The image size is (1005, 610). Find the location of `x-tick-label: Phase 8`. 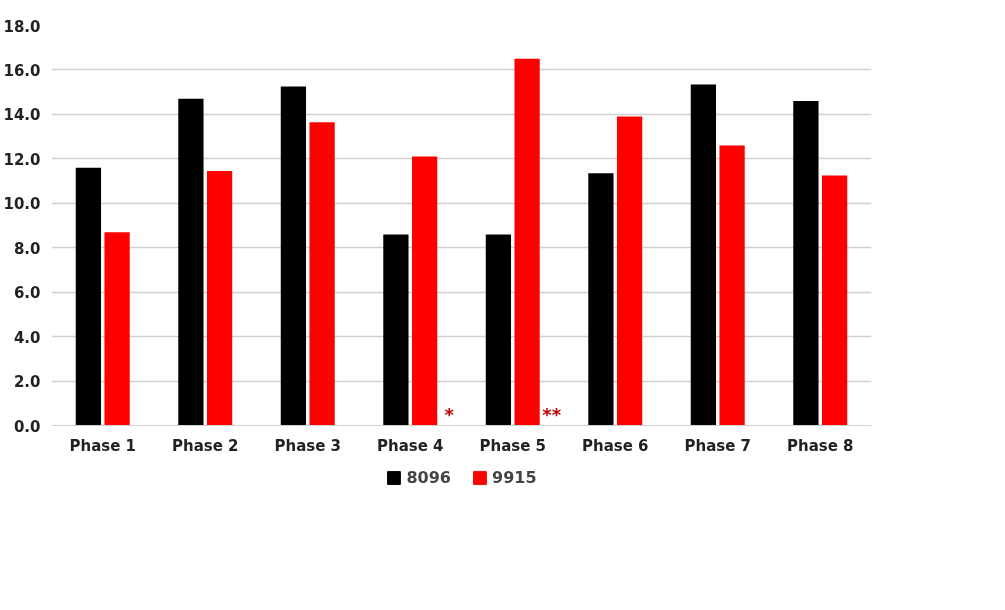

x-tick-label: Phase 8 is located at coordinates (820, 445).